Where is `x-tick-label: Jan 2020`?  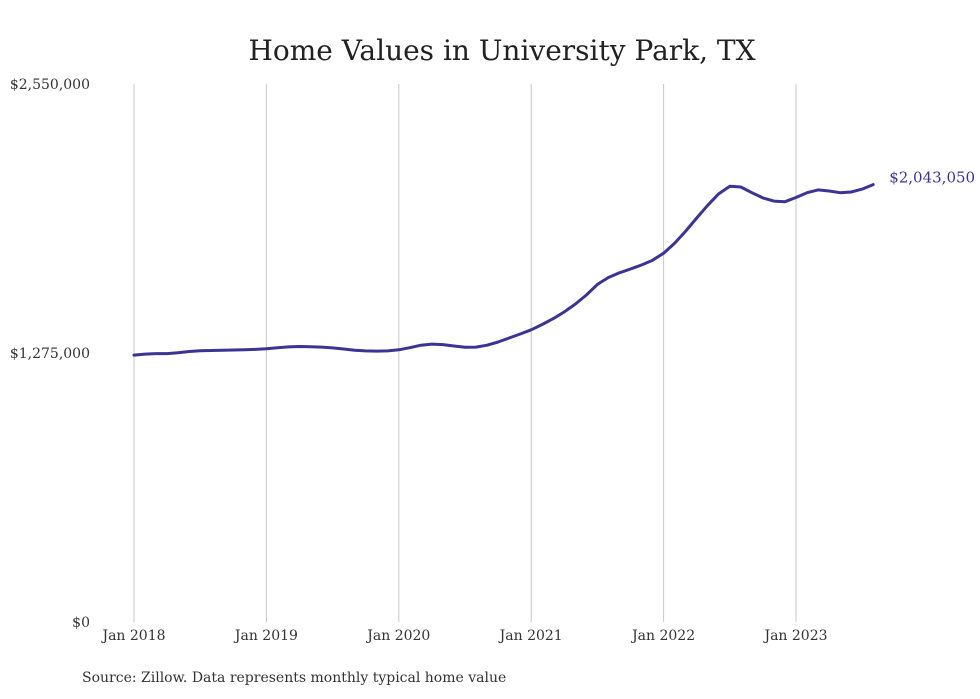 x-tick-label: Jan 2020 is located at coordinates (397, 636).